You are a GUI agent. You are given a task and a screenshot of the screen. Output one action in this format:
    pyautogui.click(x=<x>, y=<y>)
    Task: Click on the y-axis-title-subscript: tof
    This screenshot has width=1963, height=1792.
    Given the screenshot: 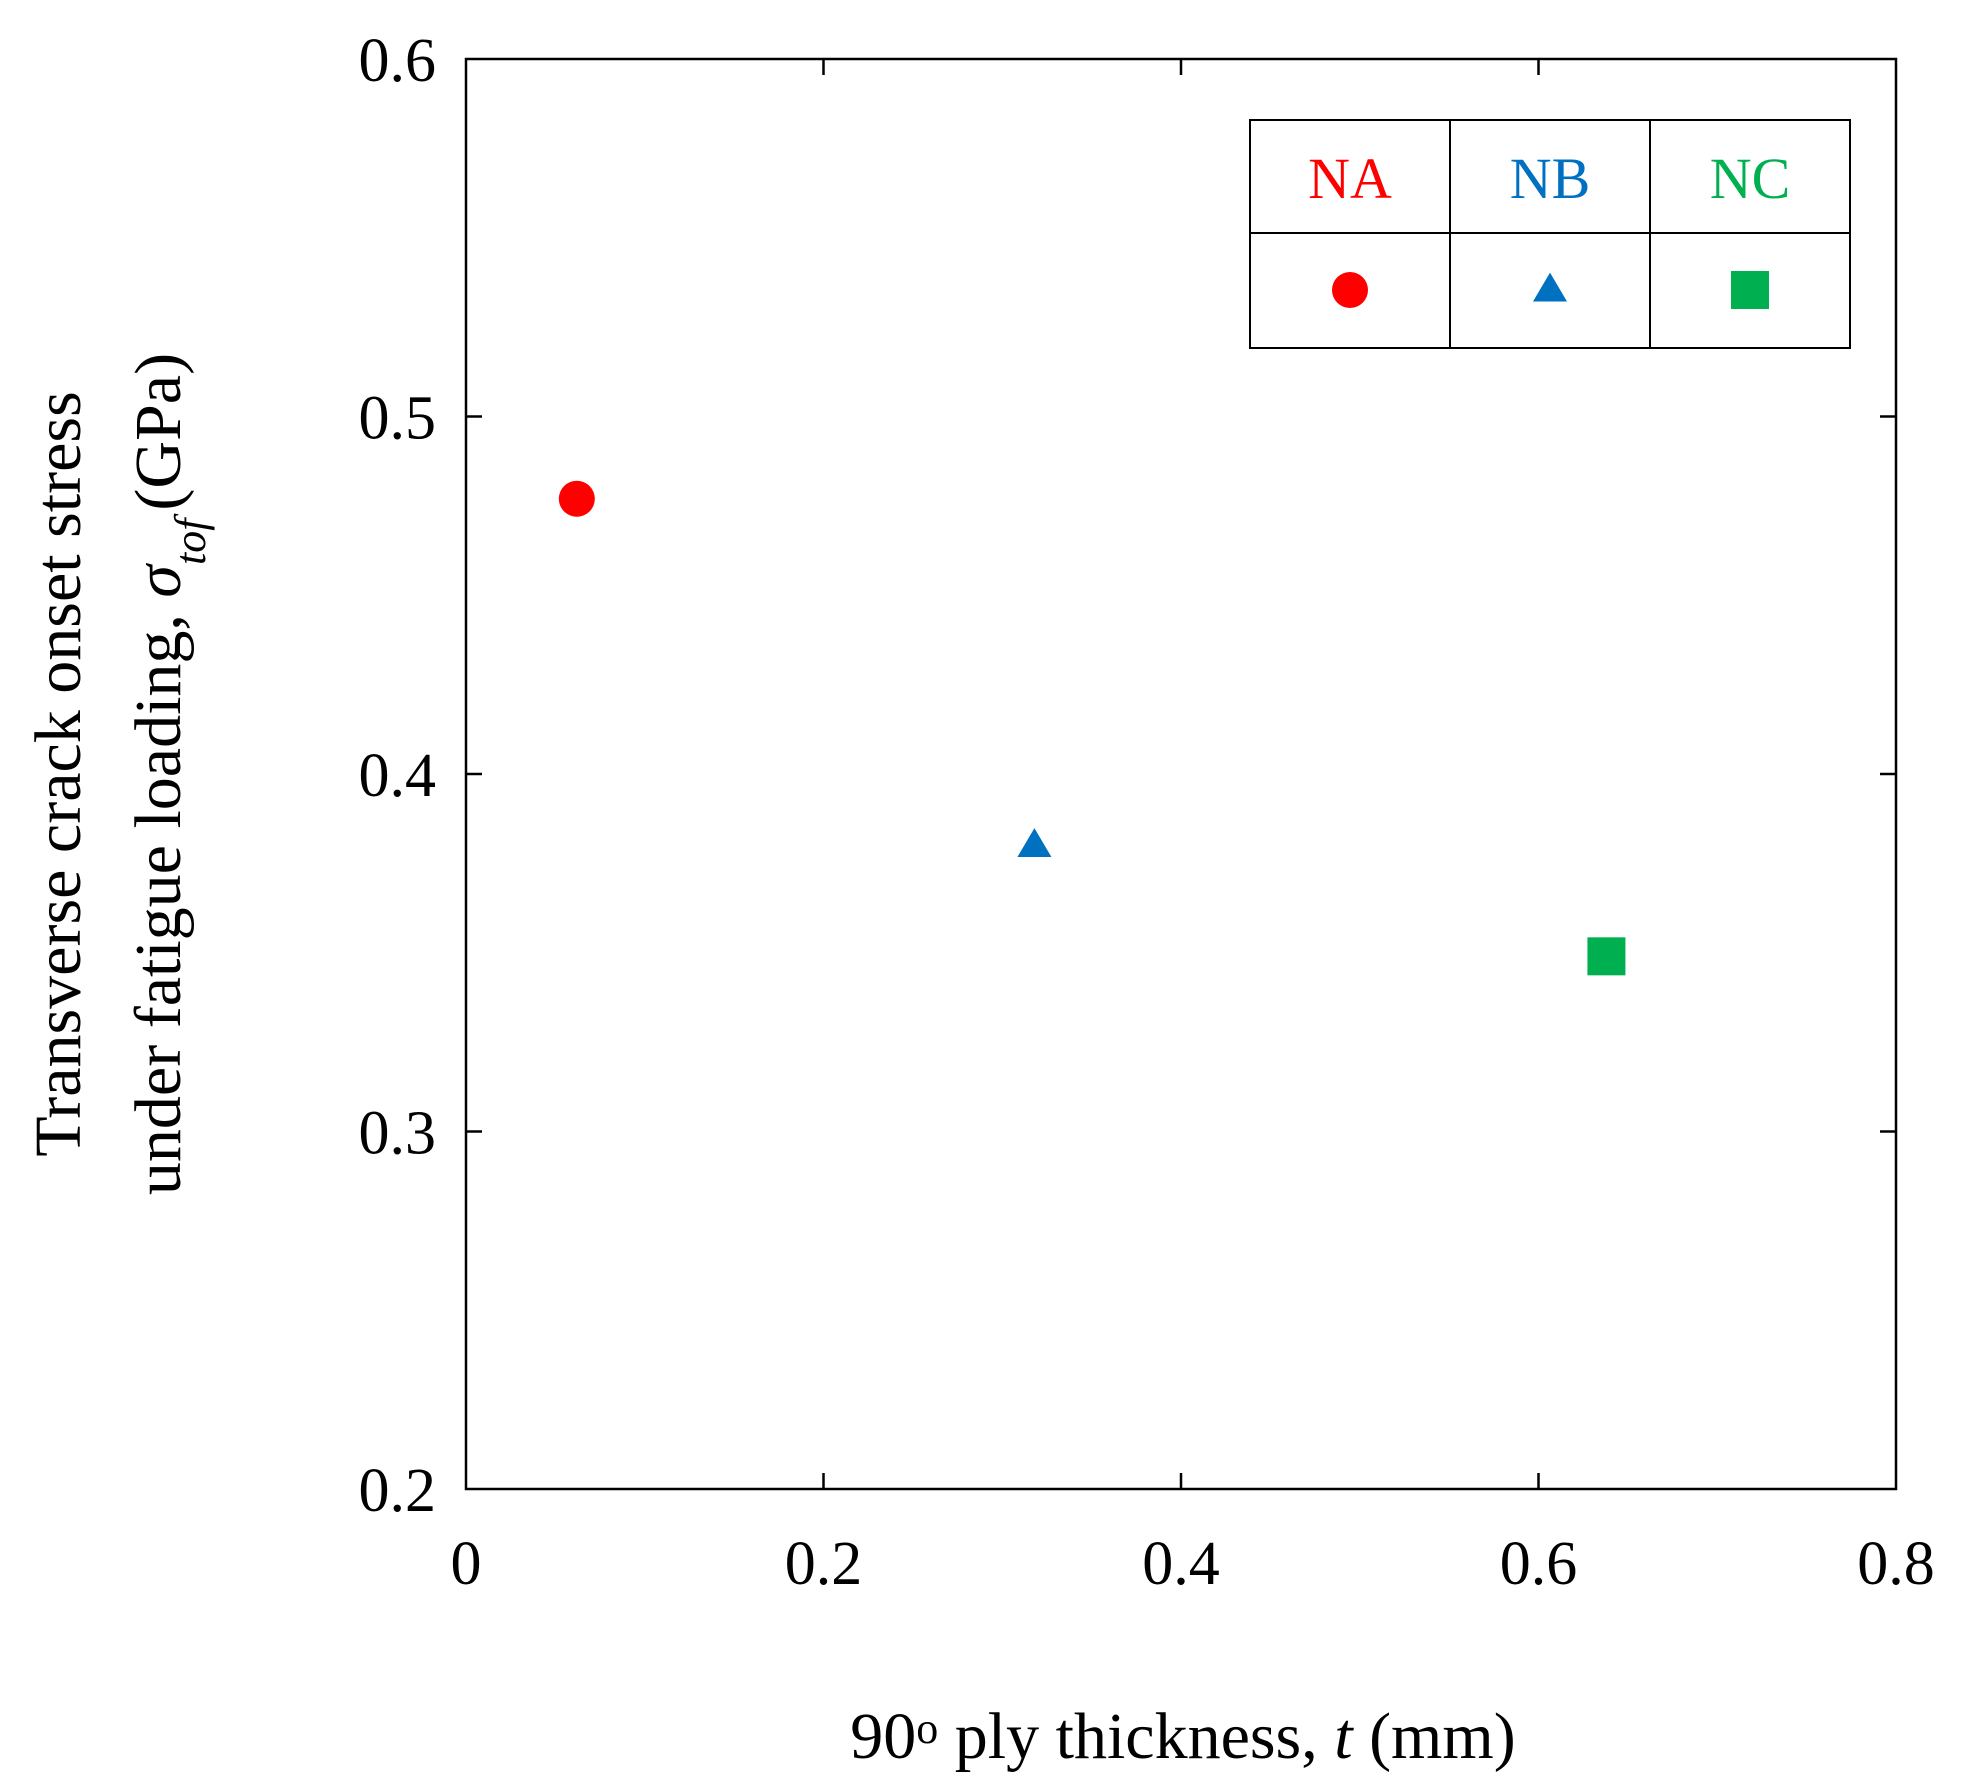 What is the action you would take?
    pyautogui.click(x=190, y=539)
    